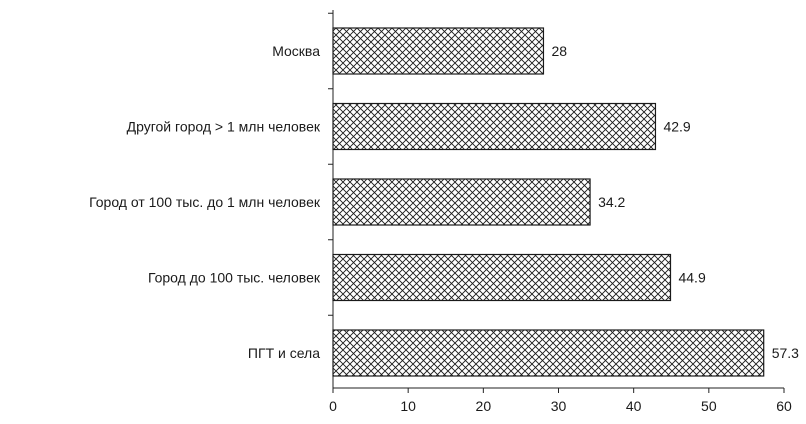 This screenshot has width=806, height=424. Describe the element at coordinates (296, 51) in the screenshot. I see `category-label: Москва` at that location.